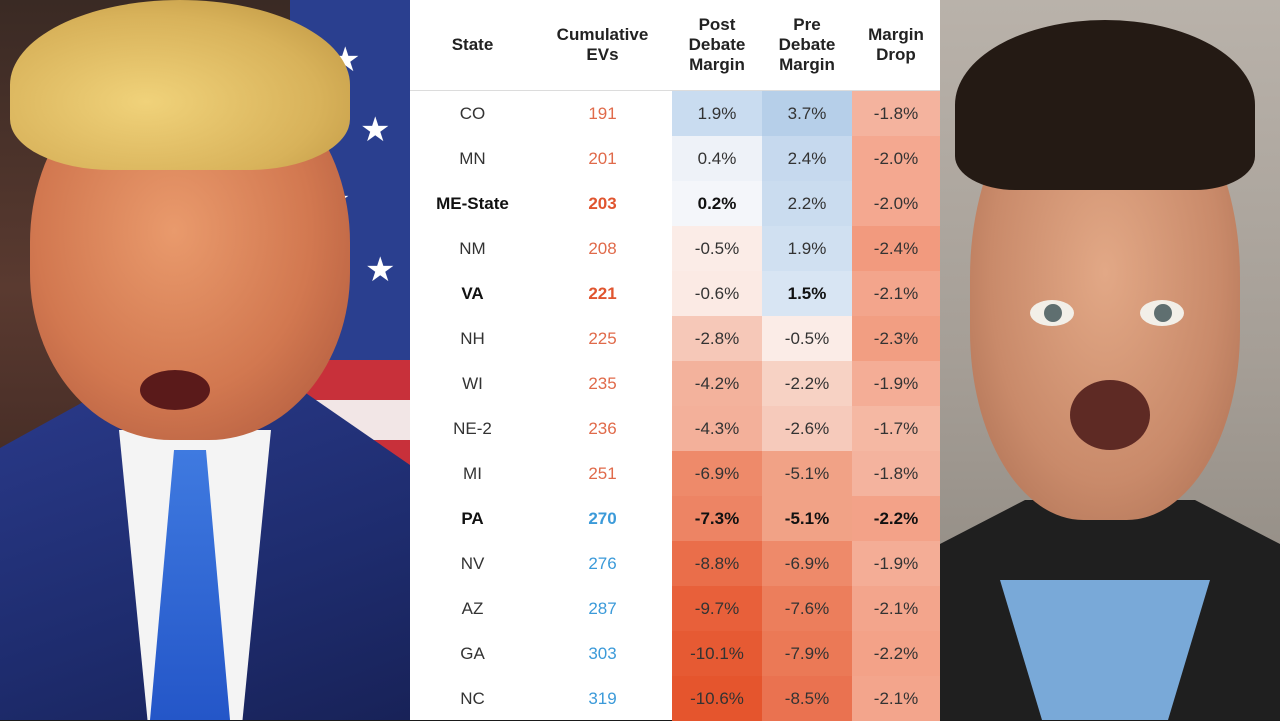  What do you see at coordinates (807, 608) in the screenshot?
I see `pre-debate-margin-cell: -7.6%` at bounding box center [807, 608].